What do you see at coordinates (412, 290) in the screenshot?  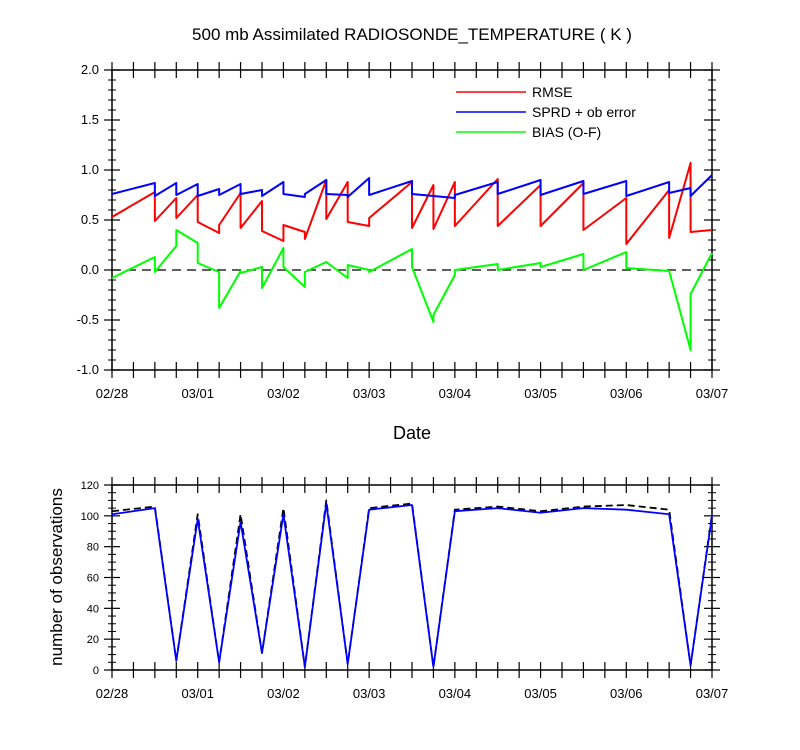 I see `series-line-bias-o-f` at bounding box center [412, 290].